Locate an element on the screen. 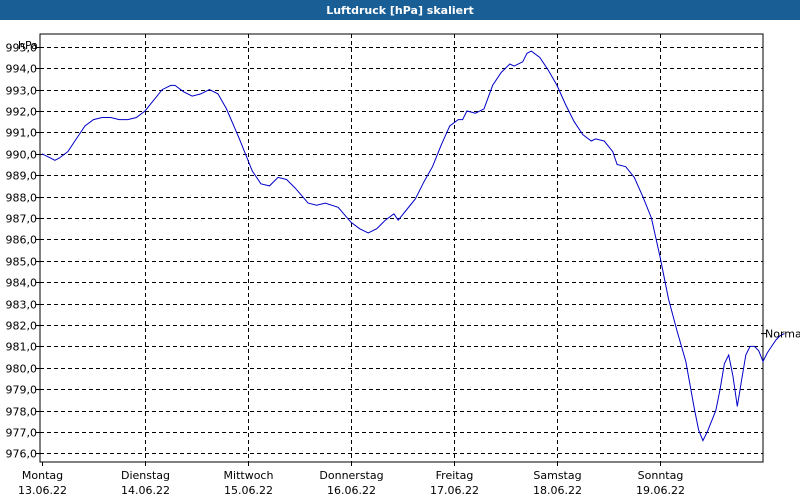 The width and height of the screenshot is (800, 500). y-tick-label: 981,0 is located at coordinates (22, 347).